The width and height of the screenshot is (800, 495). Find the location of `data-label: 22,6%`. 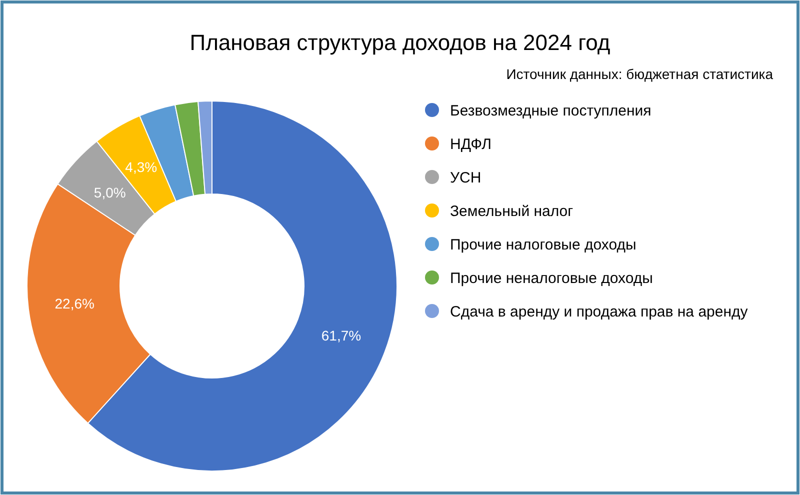

data-label: 22,6% is located at coordinates (74, 303).